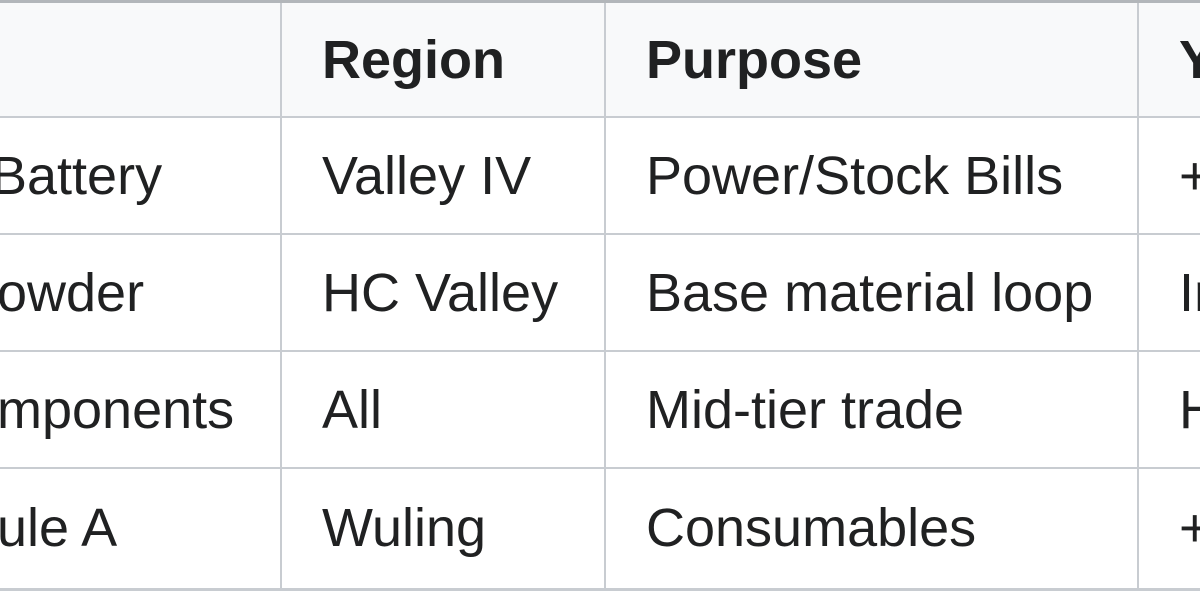 The image size is (1200, 600). I want to click on item-cell-text: ule A, so click(59, 528).